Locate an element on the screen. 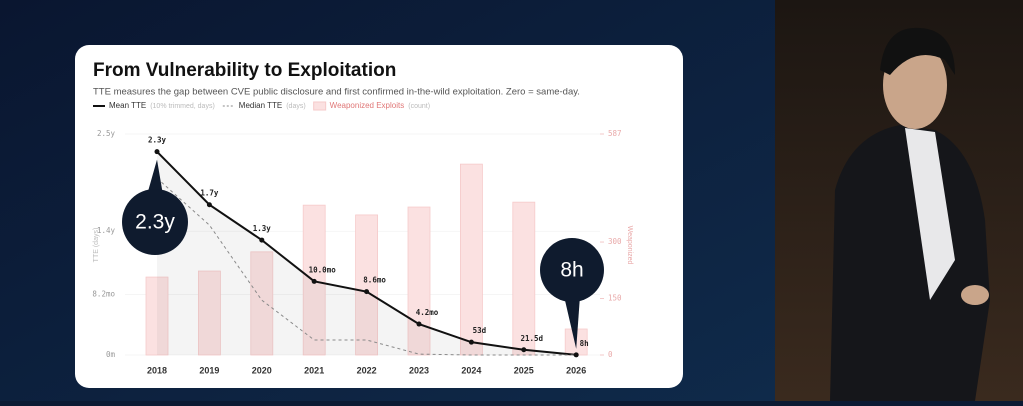 Image resolution: width=1023 pixels, height=406 pixels. x-tick-label: 2025 is located at coordinates (524, 370).